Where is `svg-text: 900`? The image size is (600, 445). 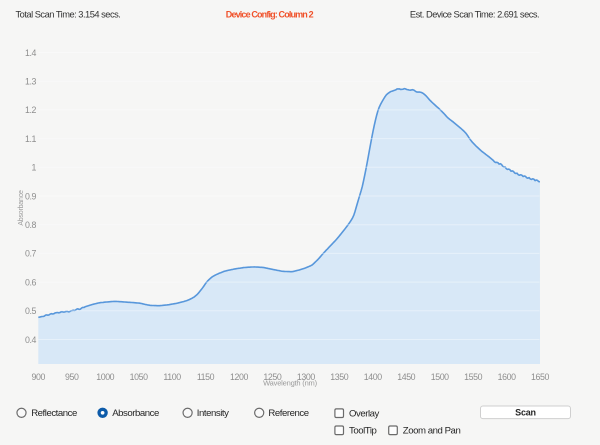 svg-text: 900 is located at coordinates (39, 377).